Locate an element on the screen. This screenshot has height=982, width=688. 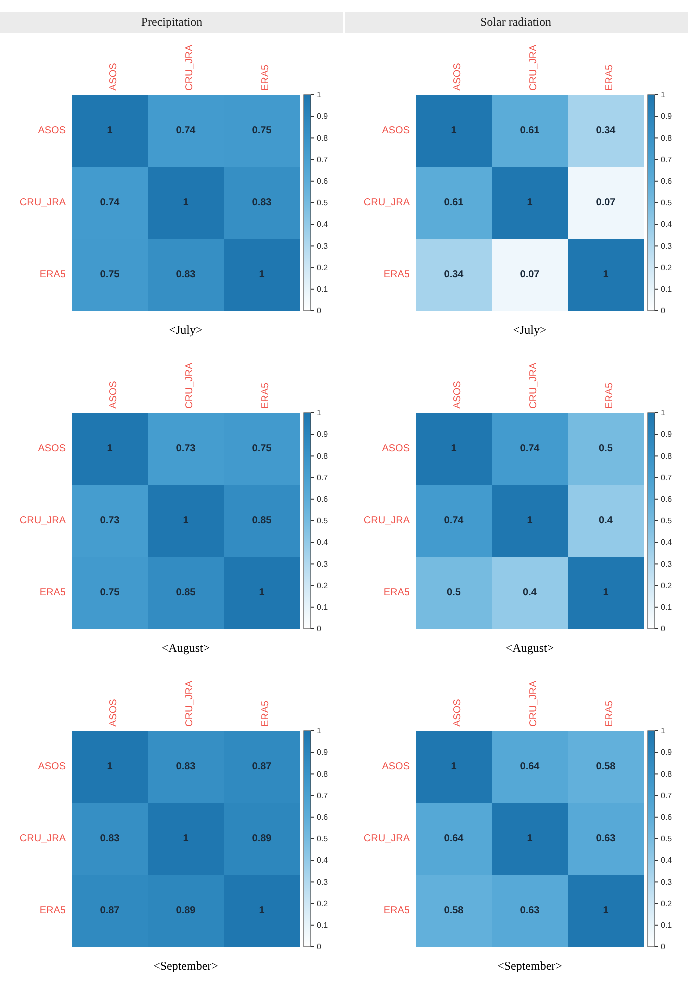
data-label: 0.5 is located at coordinates (606, 449).